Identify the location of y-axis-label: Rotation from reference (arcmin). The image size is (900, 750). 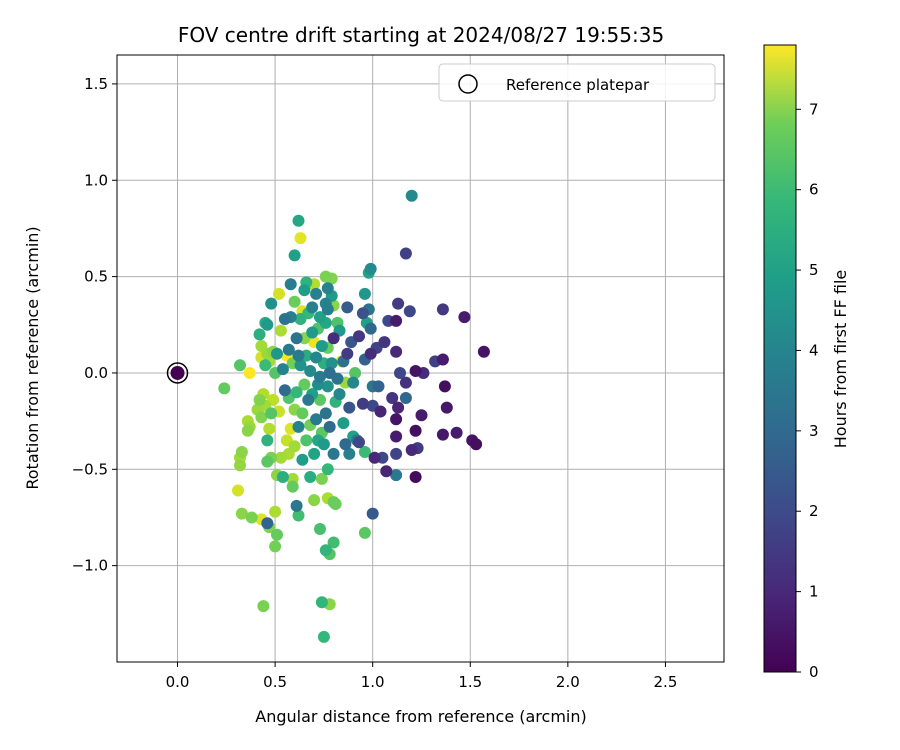
(32, 357).